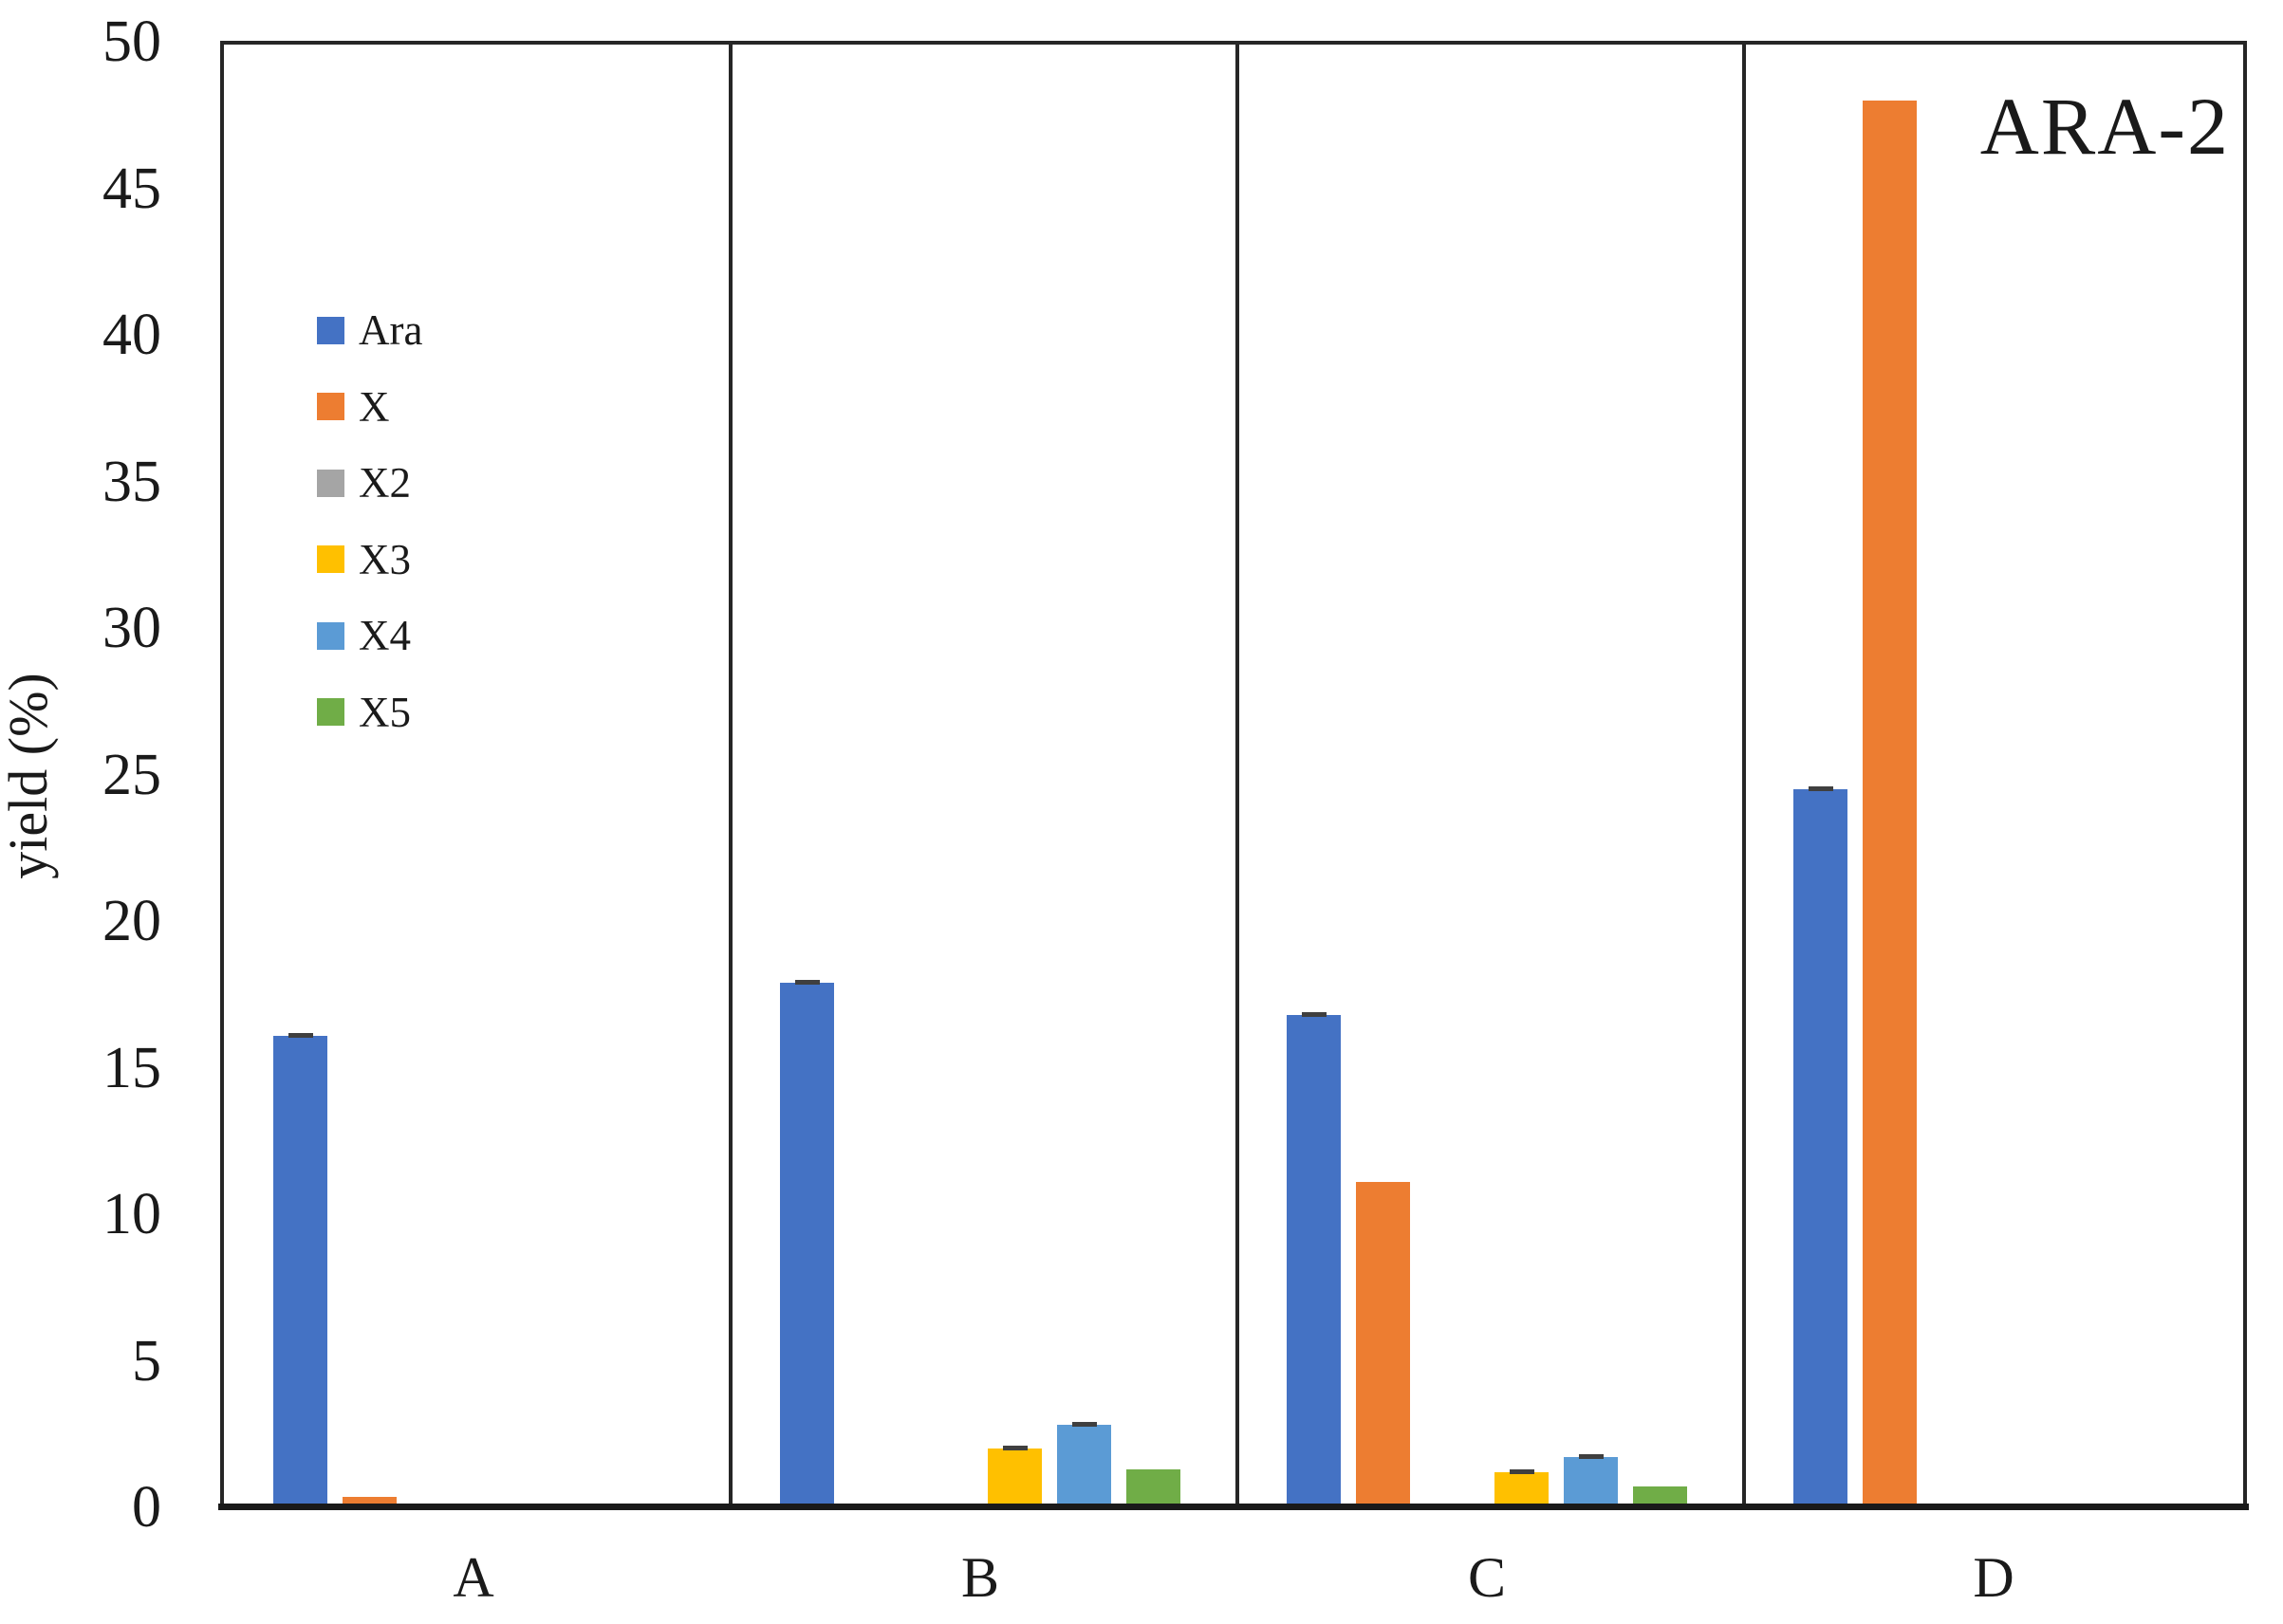 The image size is (2283, 1624). Describe the element at coordinates (131, 335) in the screenshot. I see `y-tick-label: 40` at that location.